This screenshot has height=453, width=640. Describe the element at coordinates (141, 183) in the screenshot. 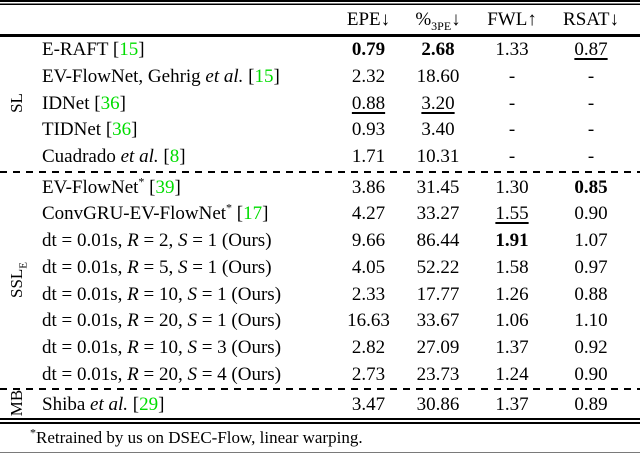

I see `retrained-asterisk: *` at that location.